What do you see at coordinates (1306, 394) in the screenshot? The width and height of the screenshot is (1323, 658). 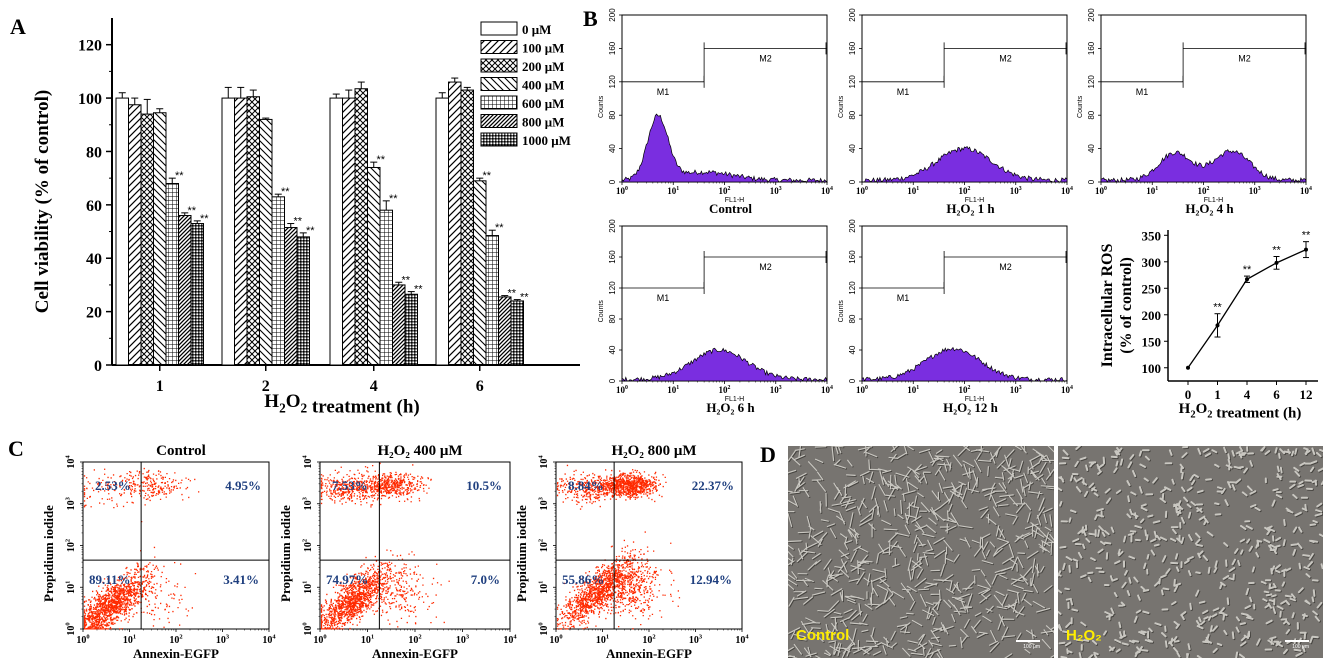 I see `x-tick-label: 12` at bounding box center [1306, 394].